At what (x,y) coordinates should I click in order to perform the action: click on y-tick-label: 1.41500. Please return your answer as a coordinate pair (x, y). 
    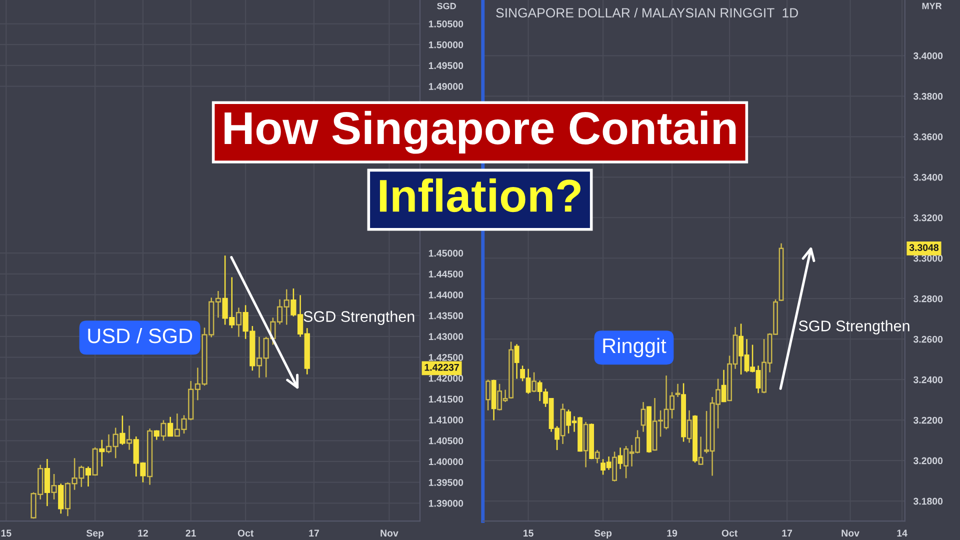
    Looking at the image, I should click on (446, 399).